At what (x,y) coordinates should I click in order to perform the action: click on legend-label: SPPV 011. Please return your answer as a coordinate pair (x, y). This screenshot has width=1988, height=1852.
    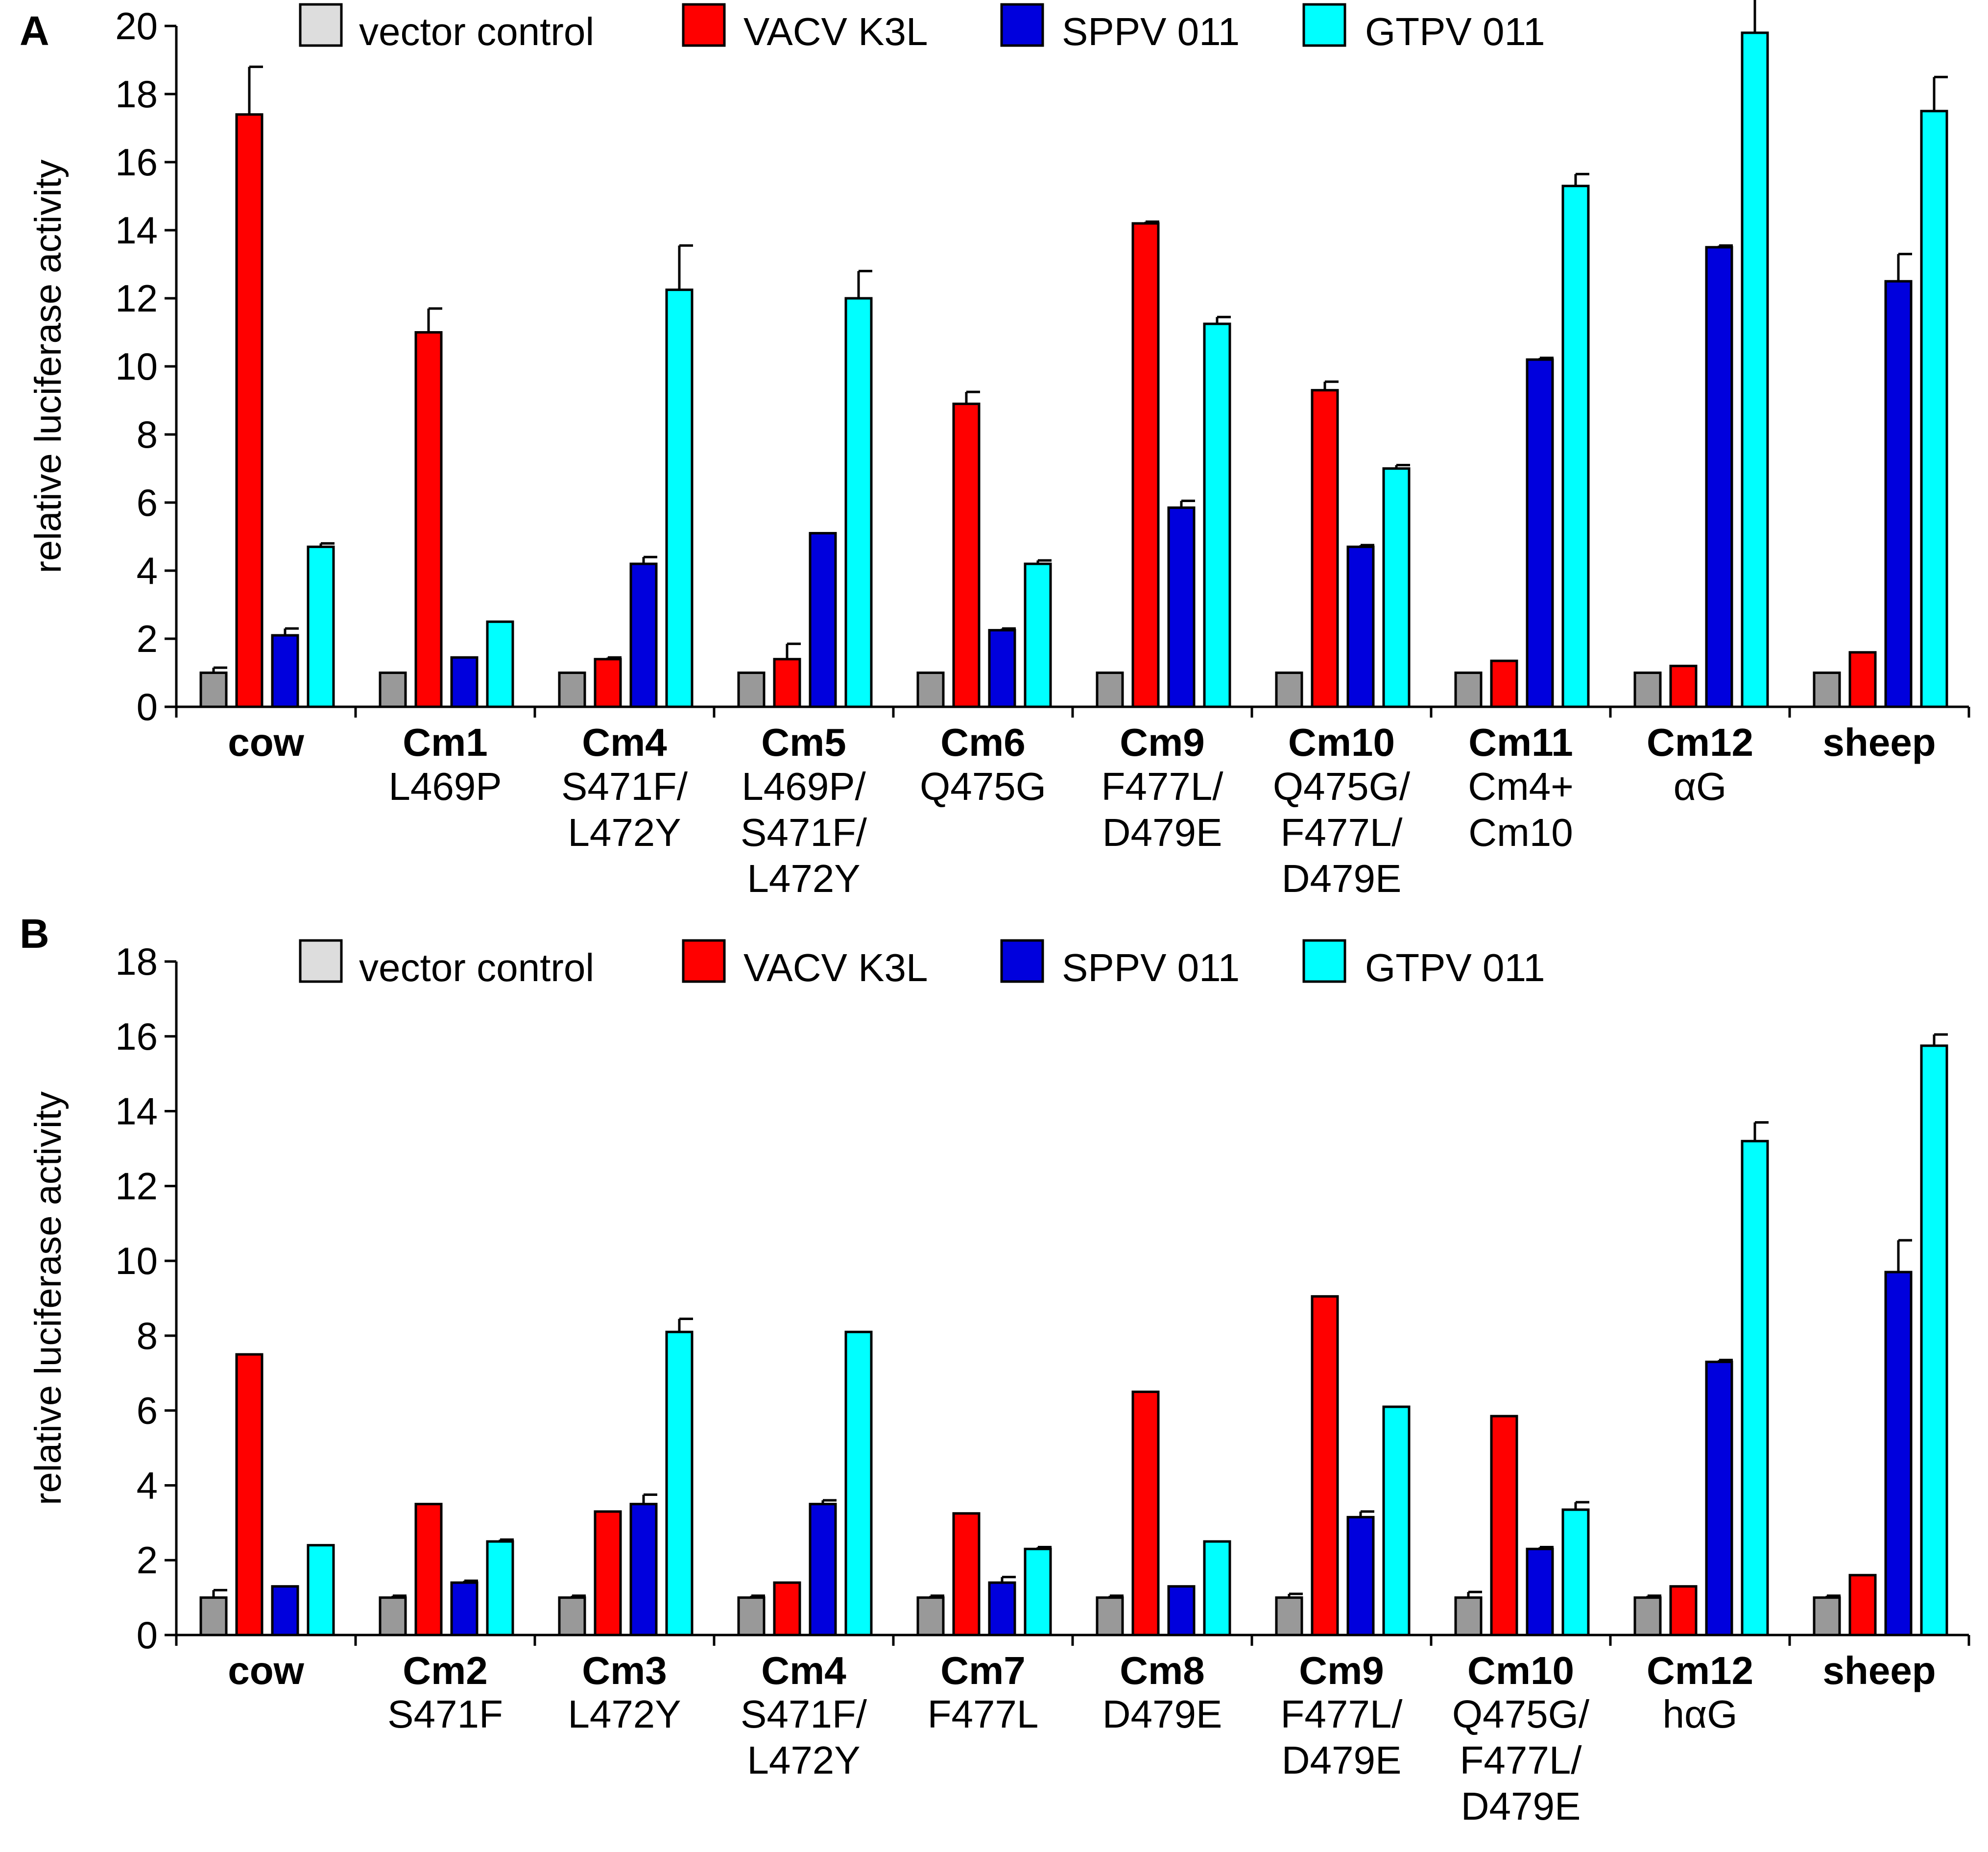
    Looking at the image, I should click on (1151, 31).